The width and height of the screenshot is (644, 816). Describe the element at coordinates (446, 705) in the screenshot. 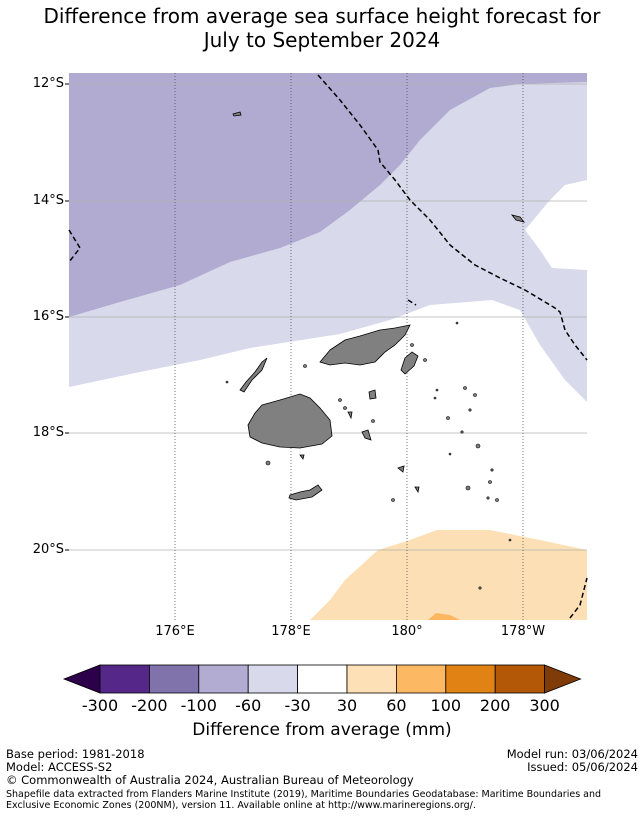

I see `colorbar-tick-label: 100` at that location.